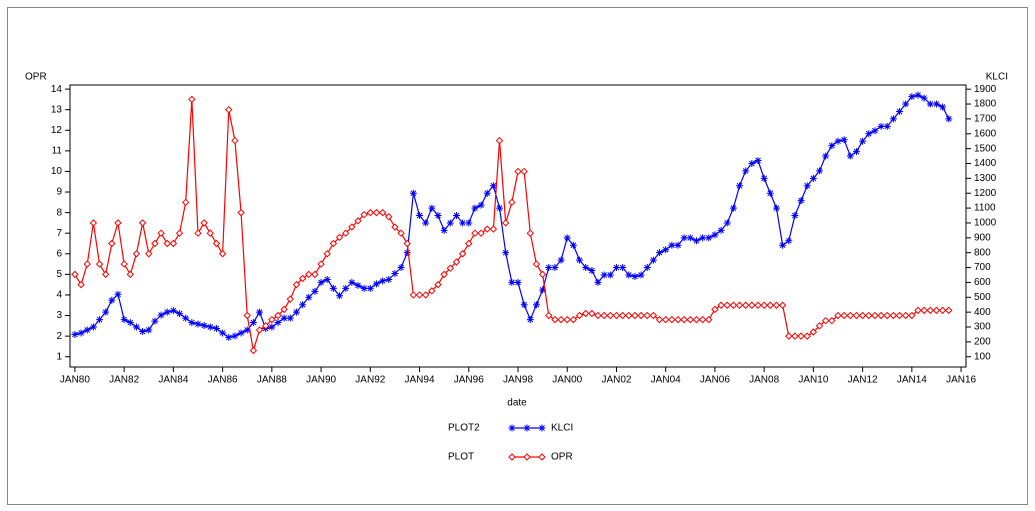 The image size is (1035, 511). Describe the element at coordinates (562, 428) in the screenshot. I see `legend-label: KLCI` at that location.